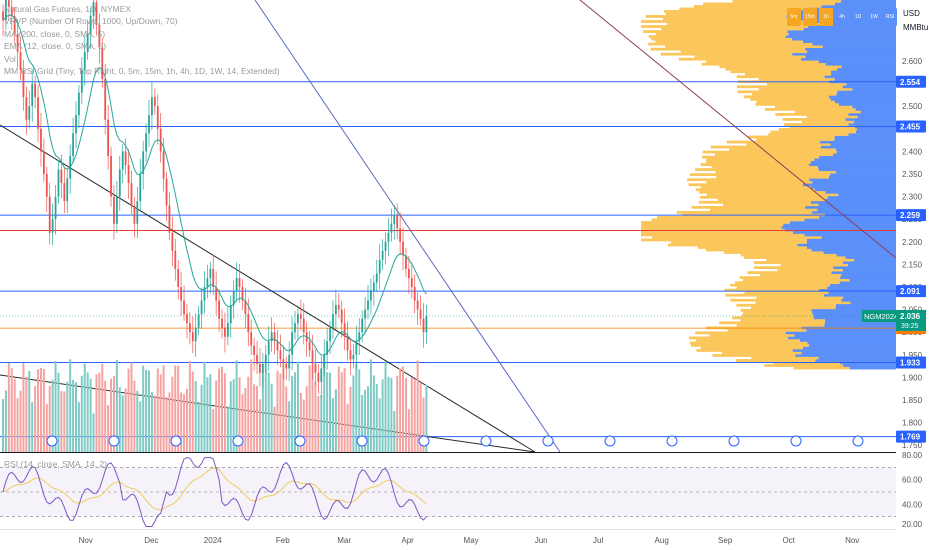 The width and height of the screenshot is (932, 550). What do you see at coordinates (55, 46) in the screenshot?
I see `legend-ema: EMA (12, close, 0, SMA, 5)` at bounding box center [55, 46].